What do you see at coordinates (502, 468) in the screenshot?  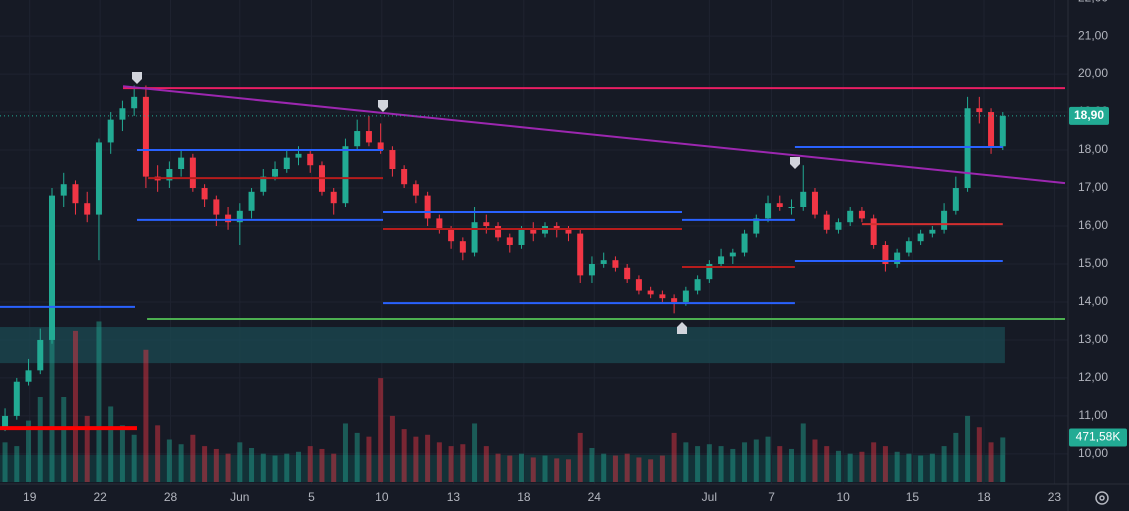 I see `volume-zone` at bounding box center [502, 468].